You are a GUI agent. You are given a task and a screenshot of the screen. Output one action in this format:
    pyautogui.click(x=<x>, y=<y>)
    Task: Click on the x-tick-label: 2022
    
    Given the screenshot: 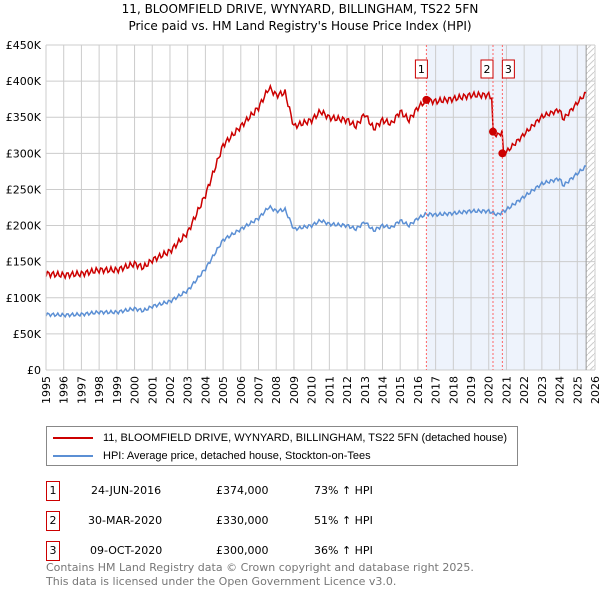 What is the action you would take?
    pyautogui.click(x=524, y=390)
    